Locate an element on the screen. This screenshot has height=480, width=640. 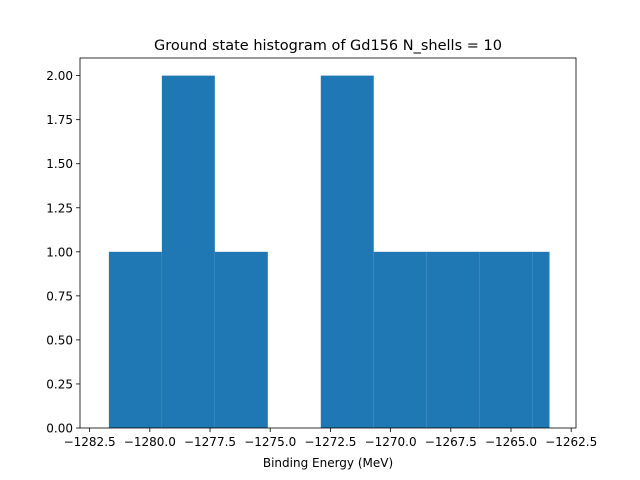
y-tick-label: 0.25 is located at coordinates (59, 384).